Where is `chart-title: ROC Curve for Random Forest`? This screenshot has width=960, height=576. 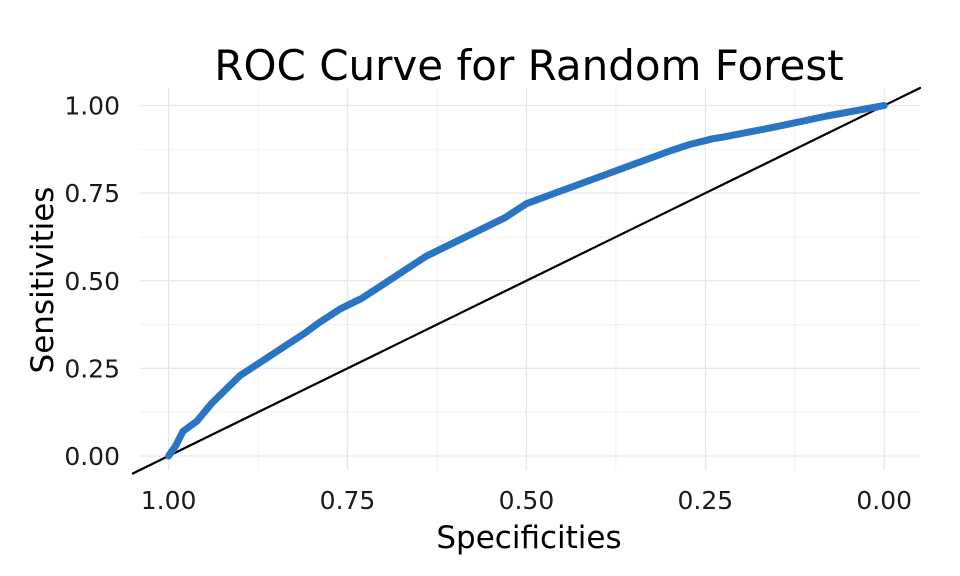 chart-title: ROC Curve for Random Forest is located at coordinates (528, 65).